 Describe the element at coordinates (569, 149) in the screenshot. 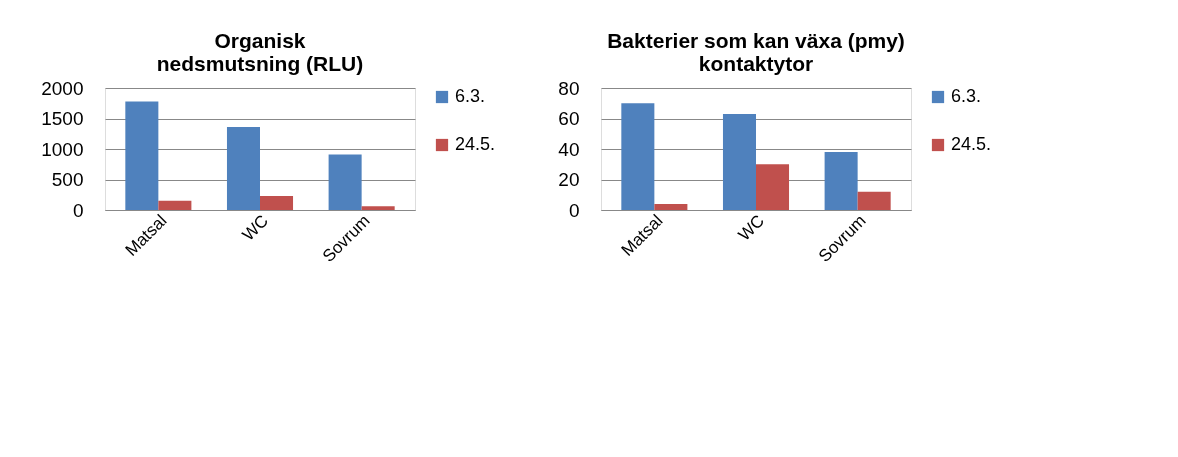

I see `y-tick-label: 40` at that location.